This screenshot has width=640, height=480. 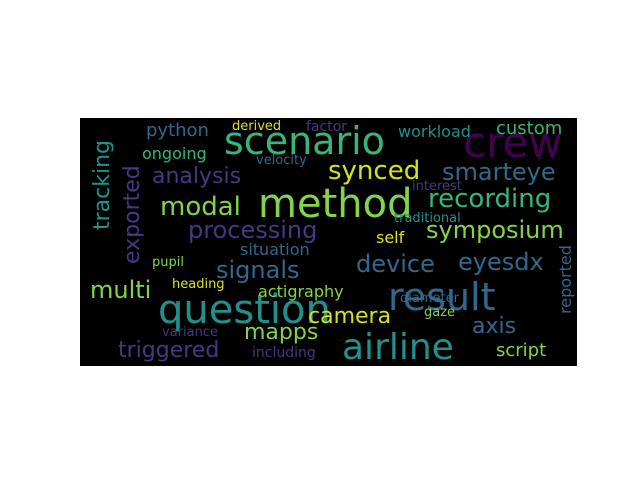 I want to click on word-scenario: scenario, so click(x=304, y=141).